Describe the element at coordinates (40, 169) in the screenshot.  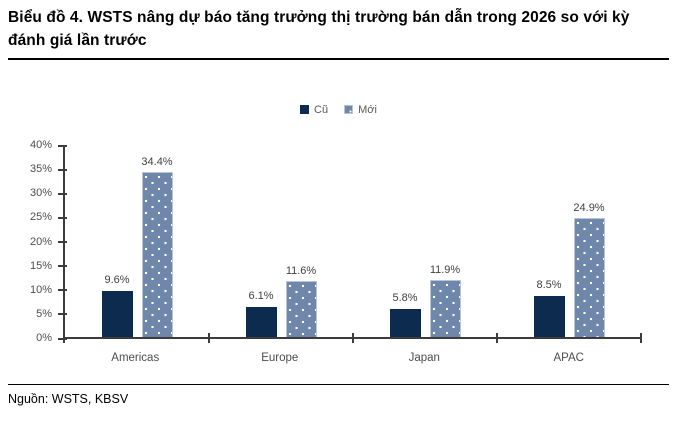
I see `ytick-label: 35%` at that location.